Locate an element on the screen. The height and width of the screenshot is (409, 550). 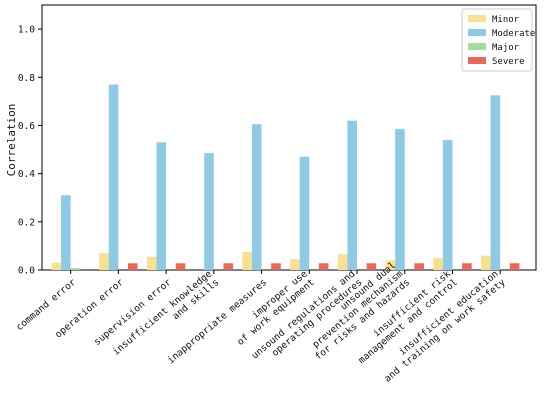
y-axis: 0.0 0.2 0.4 0.6 0.8 1.0 is located at coordinates (30, 151).